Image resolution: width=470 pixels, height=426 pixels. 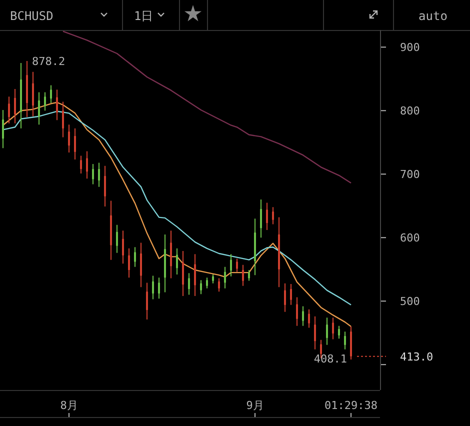 I want to click on y-tick-label: 600, so click(x=410, y=238).